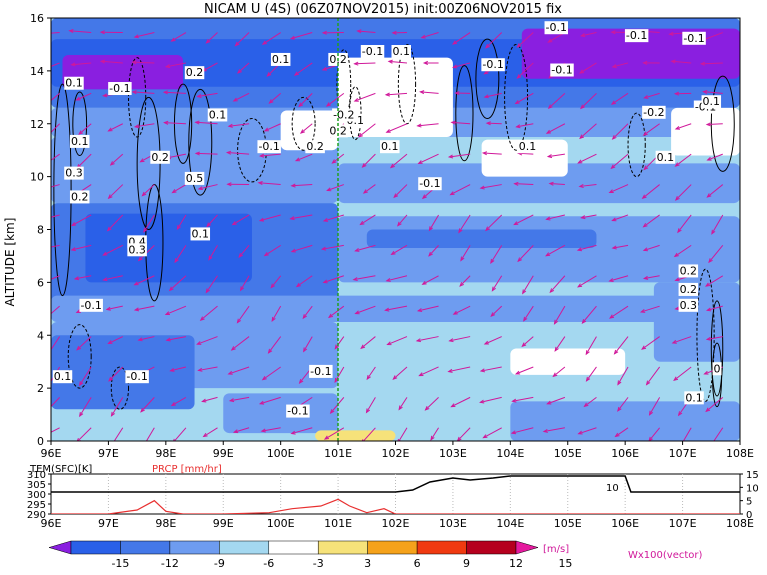 This screenshot has width=767, height=575. I want to click on main-y-axis: 0 2 4 6 8 10 12 14 16, so click(40, 230).